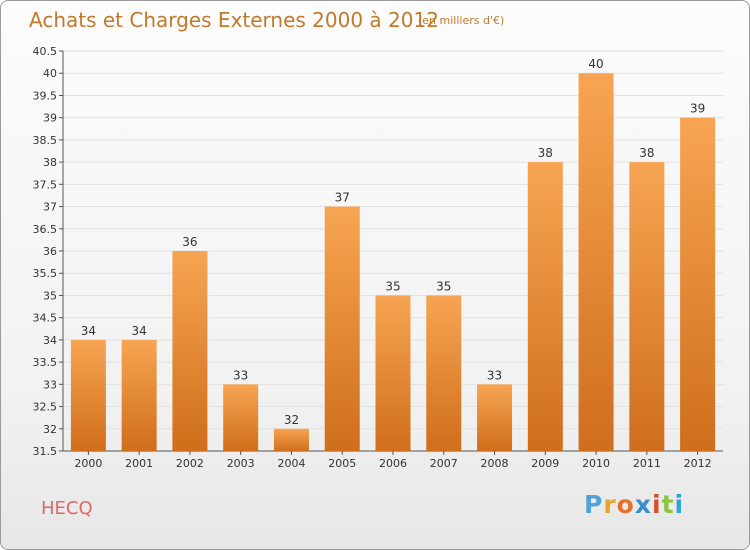  What do you see at coordinates (444, 463) in the screenshot?
I see `x-tick-label: 2007` at bounding box center [444, 463].